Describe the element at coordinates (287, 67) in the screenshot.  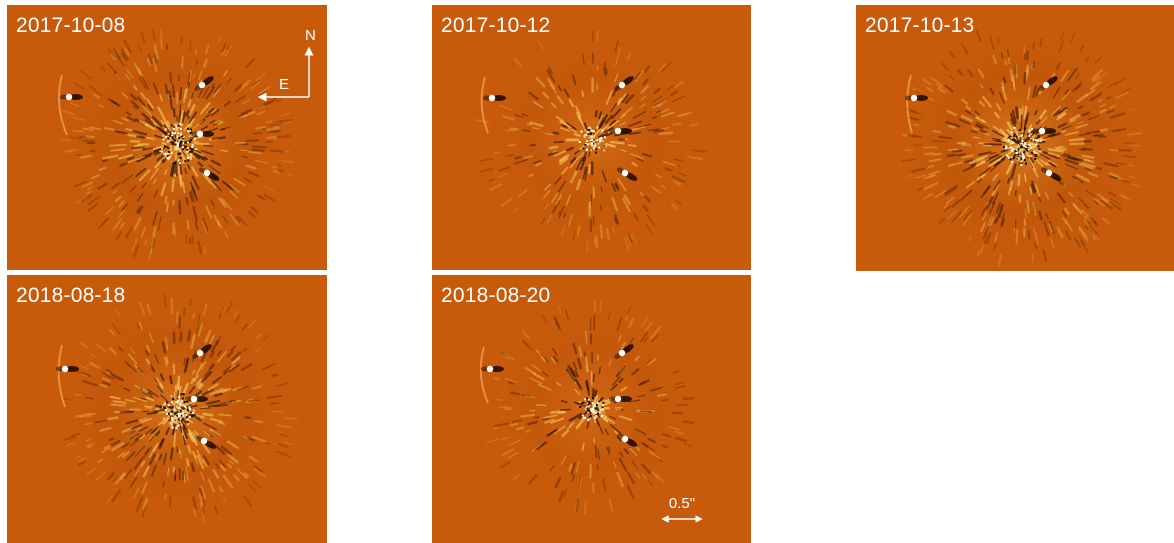
I see `compass-rose: N E` at that location.